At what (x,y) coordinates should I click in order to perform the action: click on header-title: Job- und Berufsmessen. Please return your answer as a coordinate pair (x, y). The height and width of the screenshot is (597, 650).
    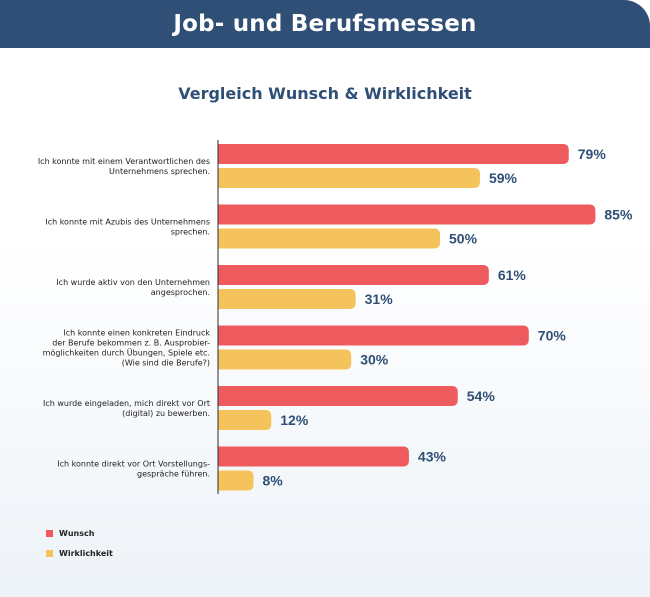
    Looking at the image, I should click on (325, 24).